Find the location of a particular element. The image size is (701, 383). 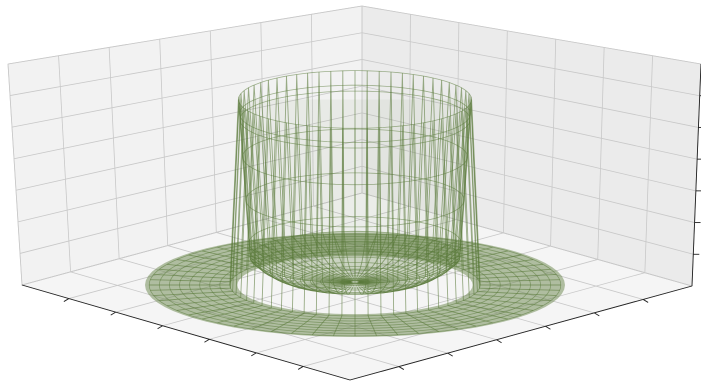

x-axis-line is located at coordinates (186, 332).